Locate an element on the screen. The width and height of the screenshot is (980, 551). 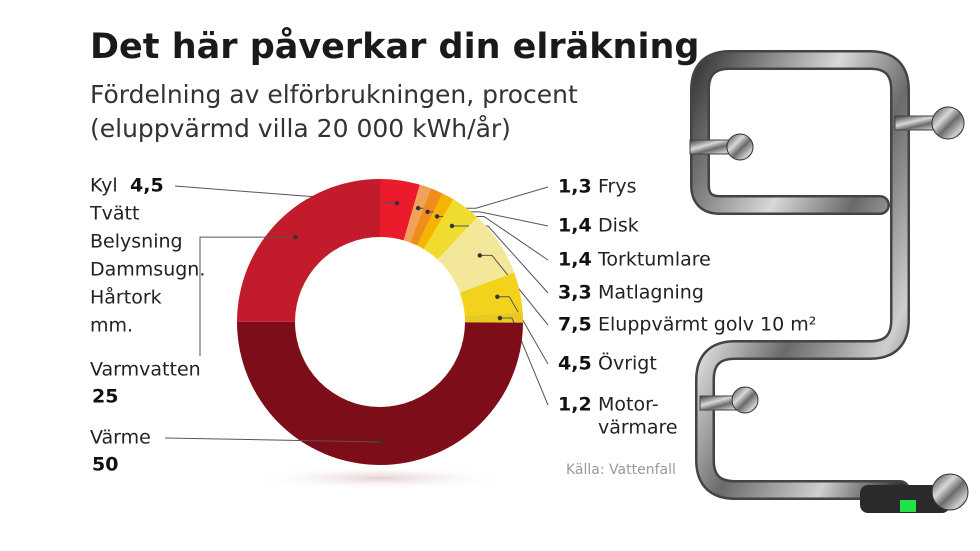
category-label: Matlagning is located at coordinates (651, 293).